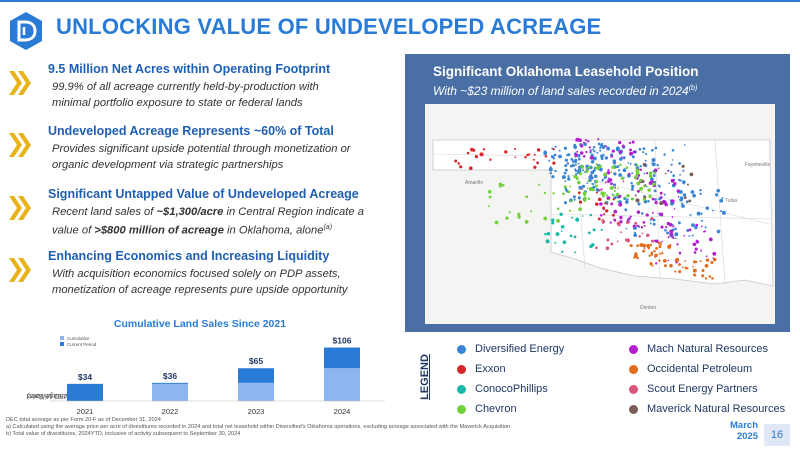 This screenshot has height=450, width=800. What do you see at coordinates (82, 344) in the screenshot?
I see `svg-text: Current Period` at bounding box center [82, 344].